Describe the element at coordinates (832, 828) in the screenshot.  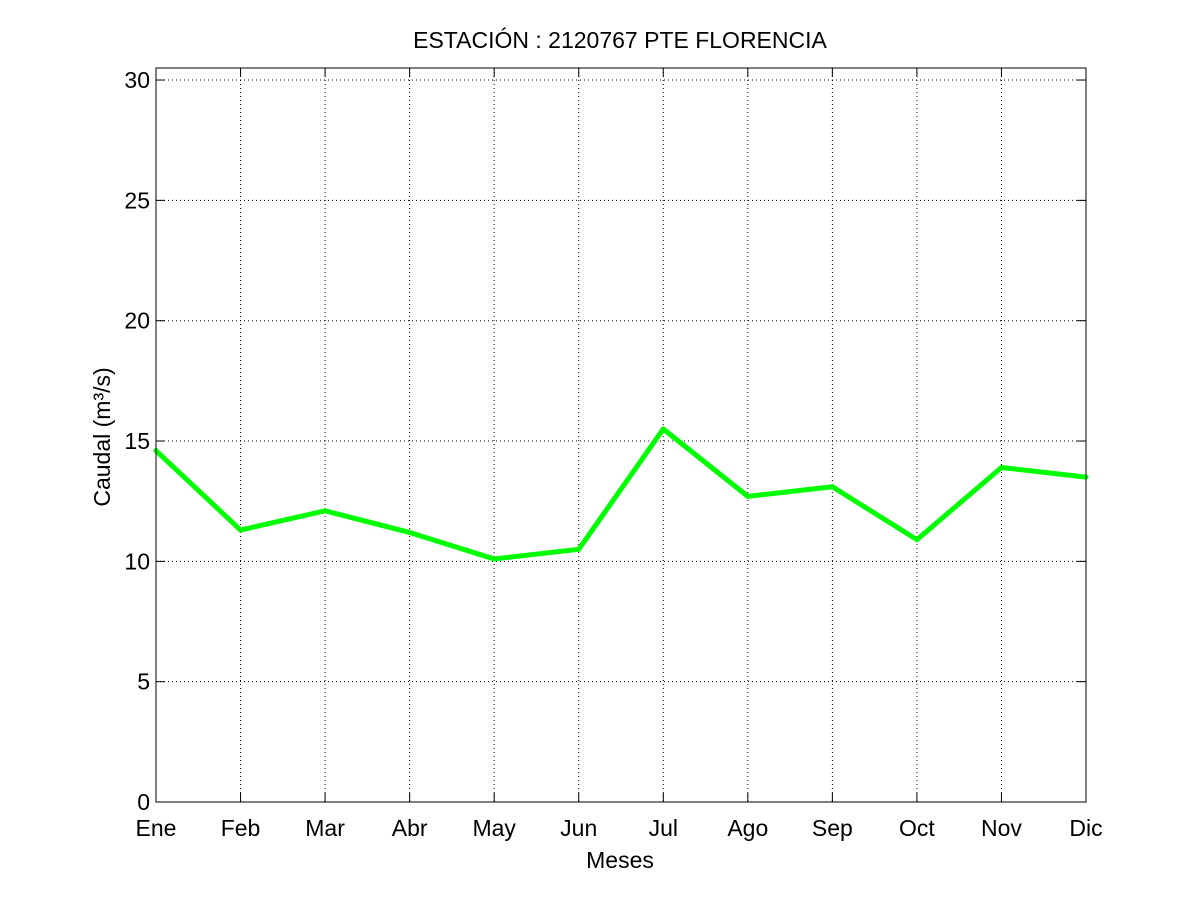
I see `x-tick-label: Sep` at that location.